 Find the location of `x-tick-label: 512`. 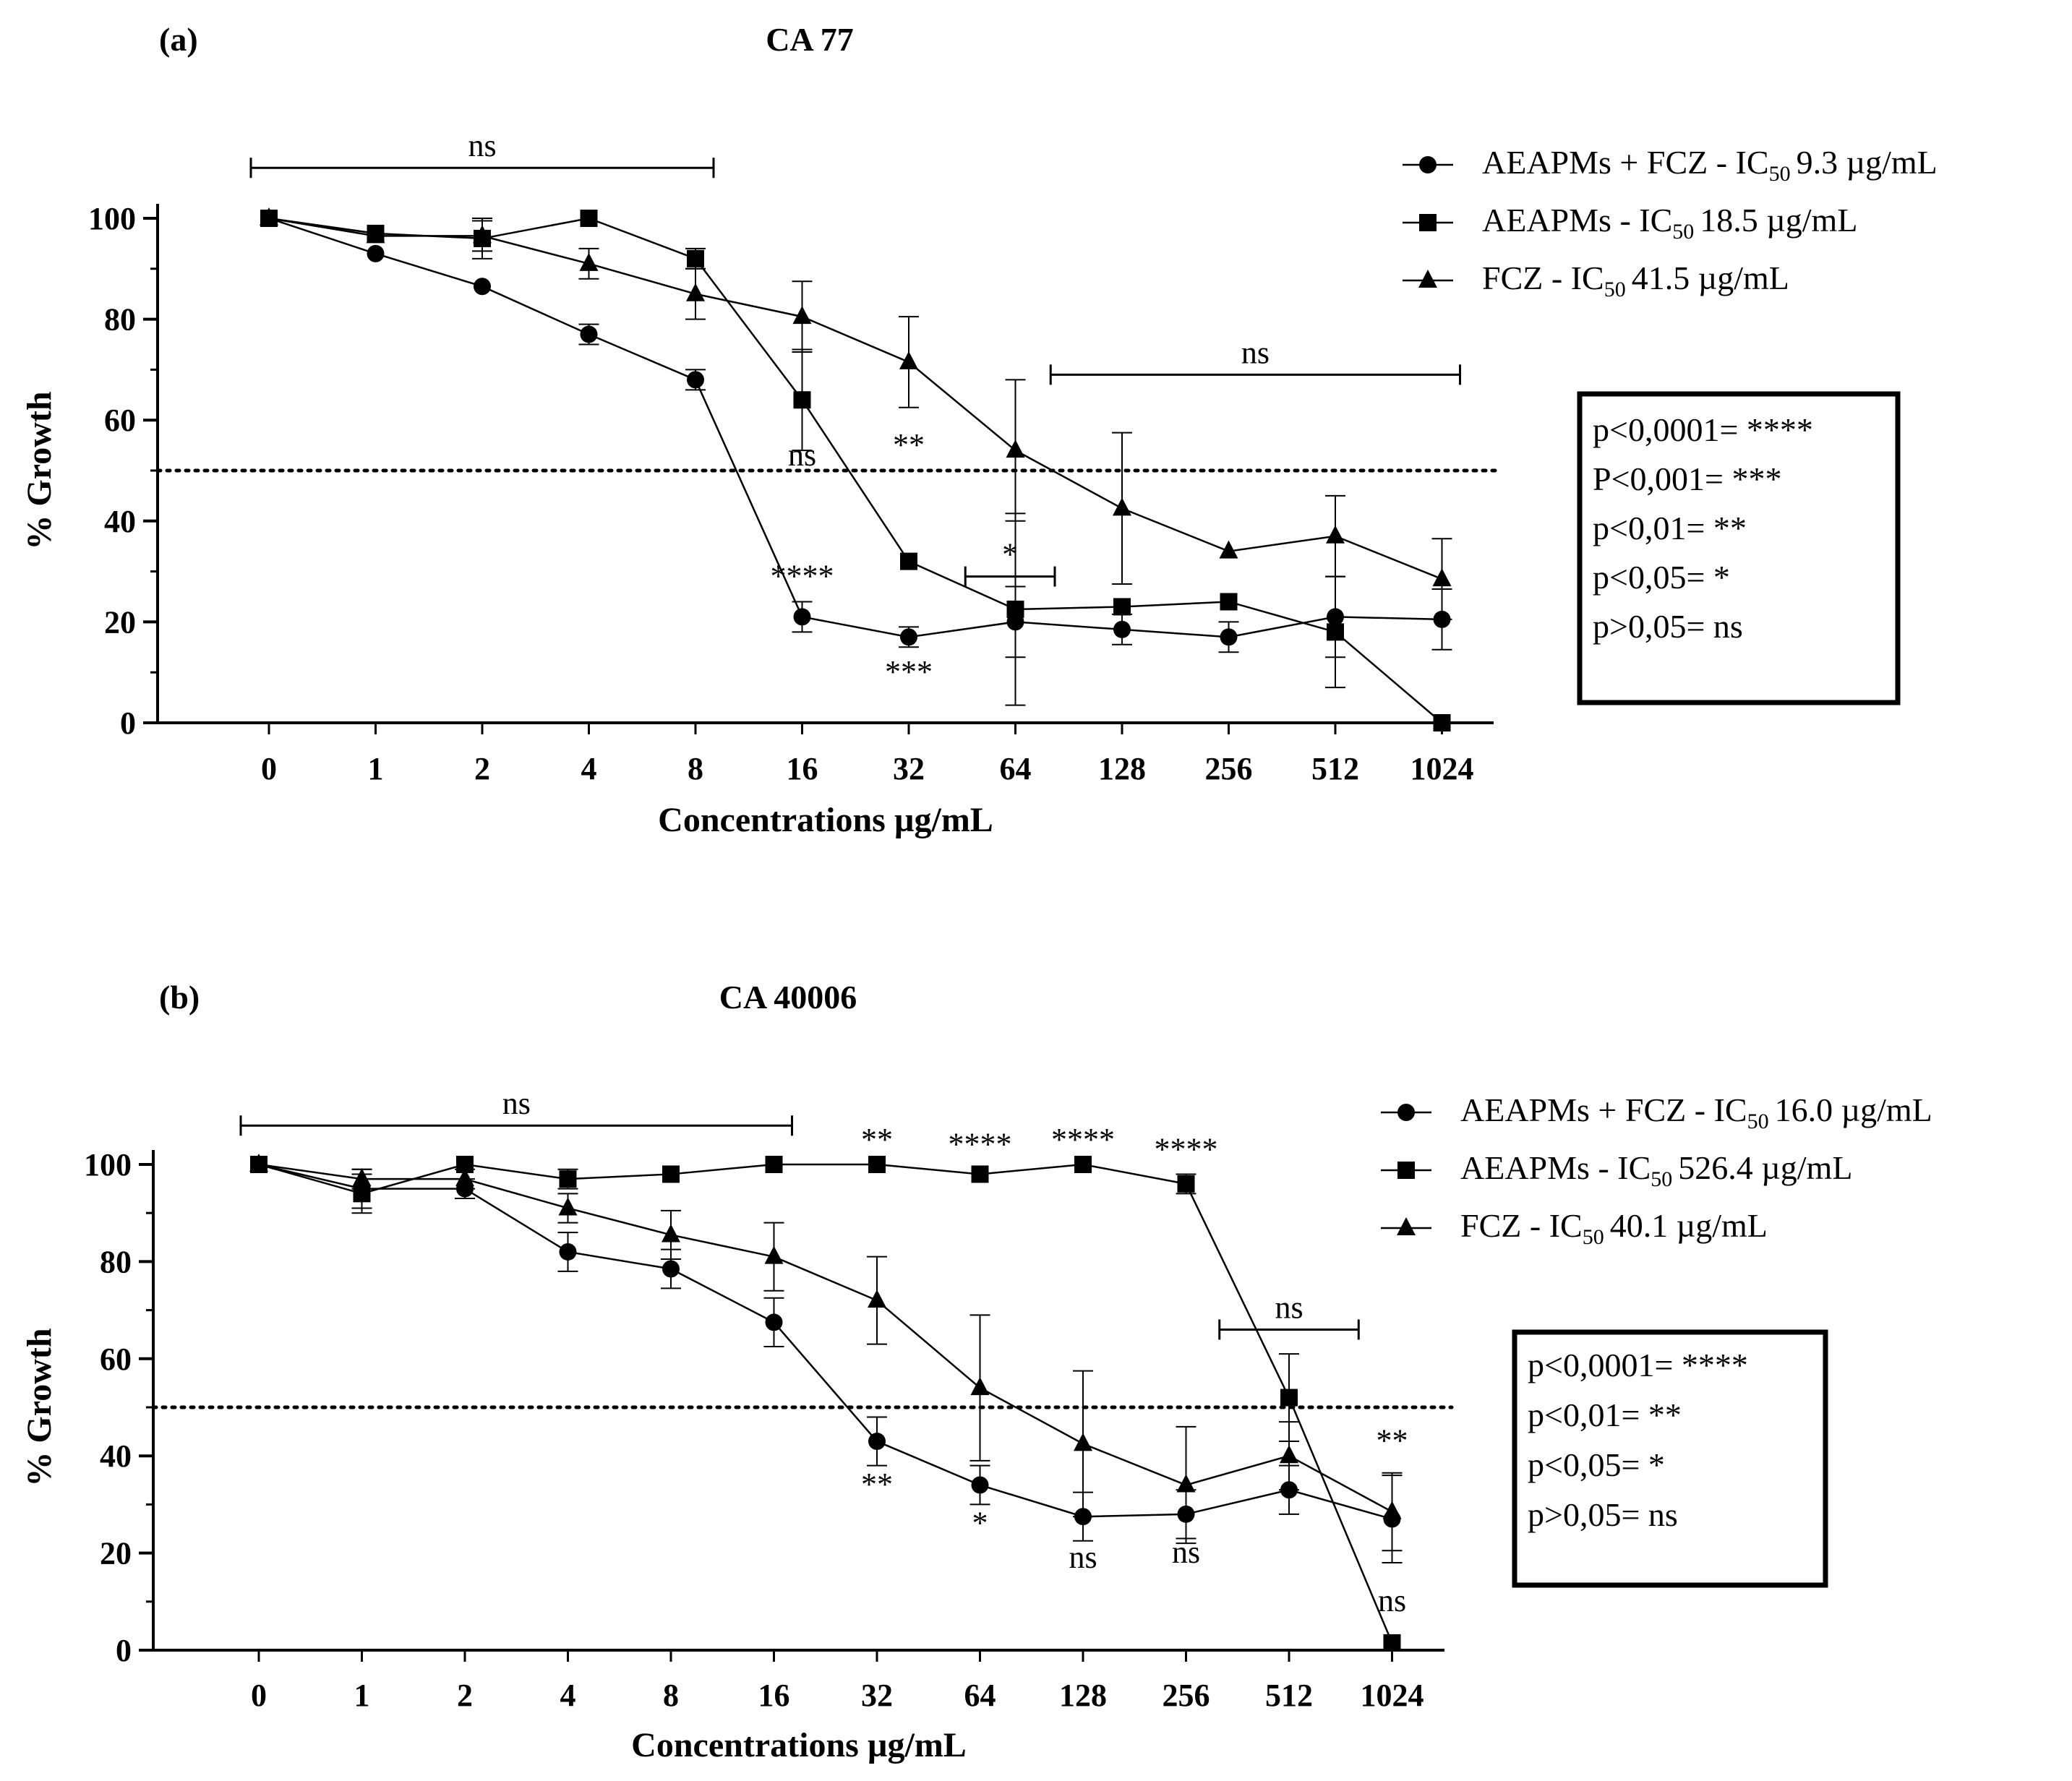

x-tick-label: 512 is located at coordinates (1335, 768).